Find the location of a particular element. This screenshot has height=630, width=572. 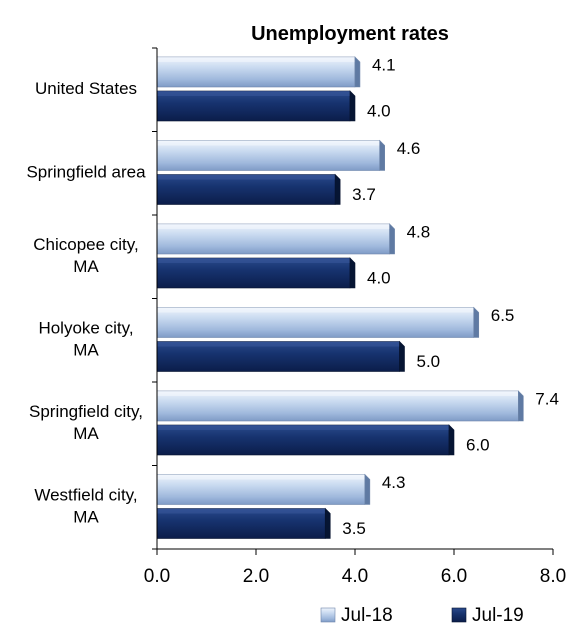

category-label-1: Springfield area is located at coordinates (86, 172).